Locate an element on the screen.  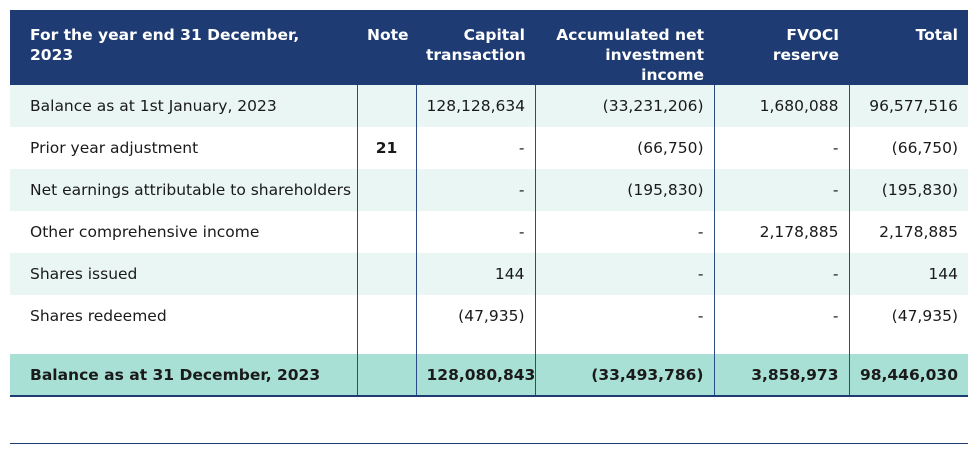
row-capital: (47,935) is located at coordinates (475, 316).